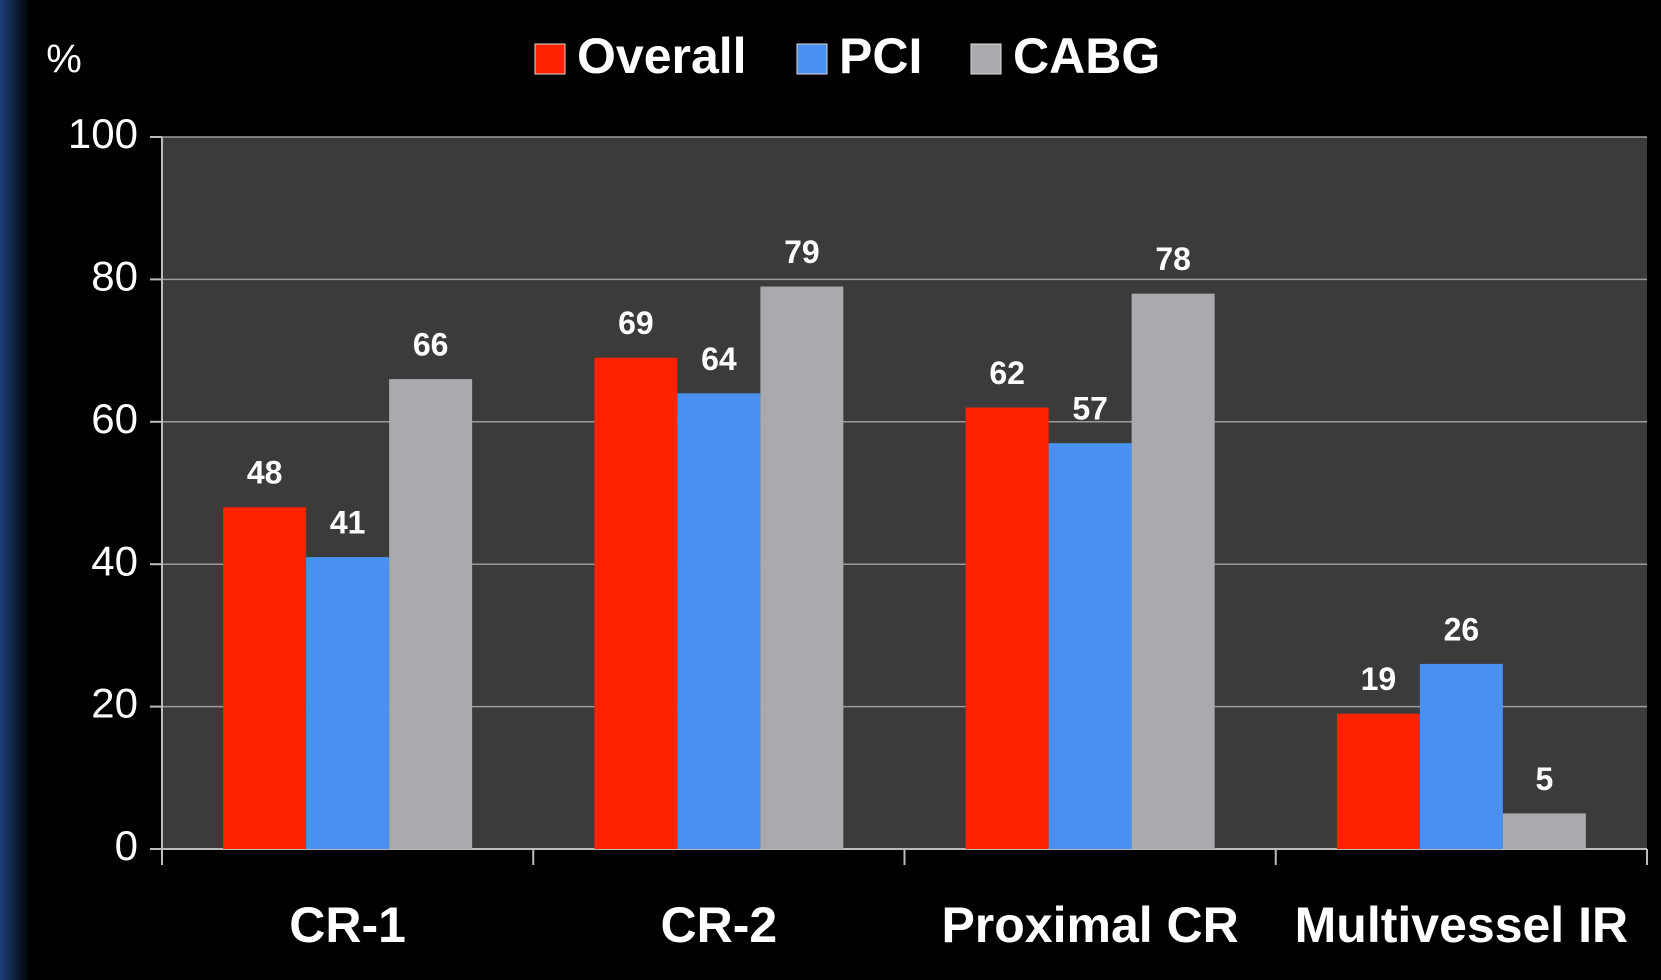  I want to click on data-label: 64, so click(719, 359).